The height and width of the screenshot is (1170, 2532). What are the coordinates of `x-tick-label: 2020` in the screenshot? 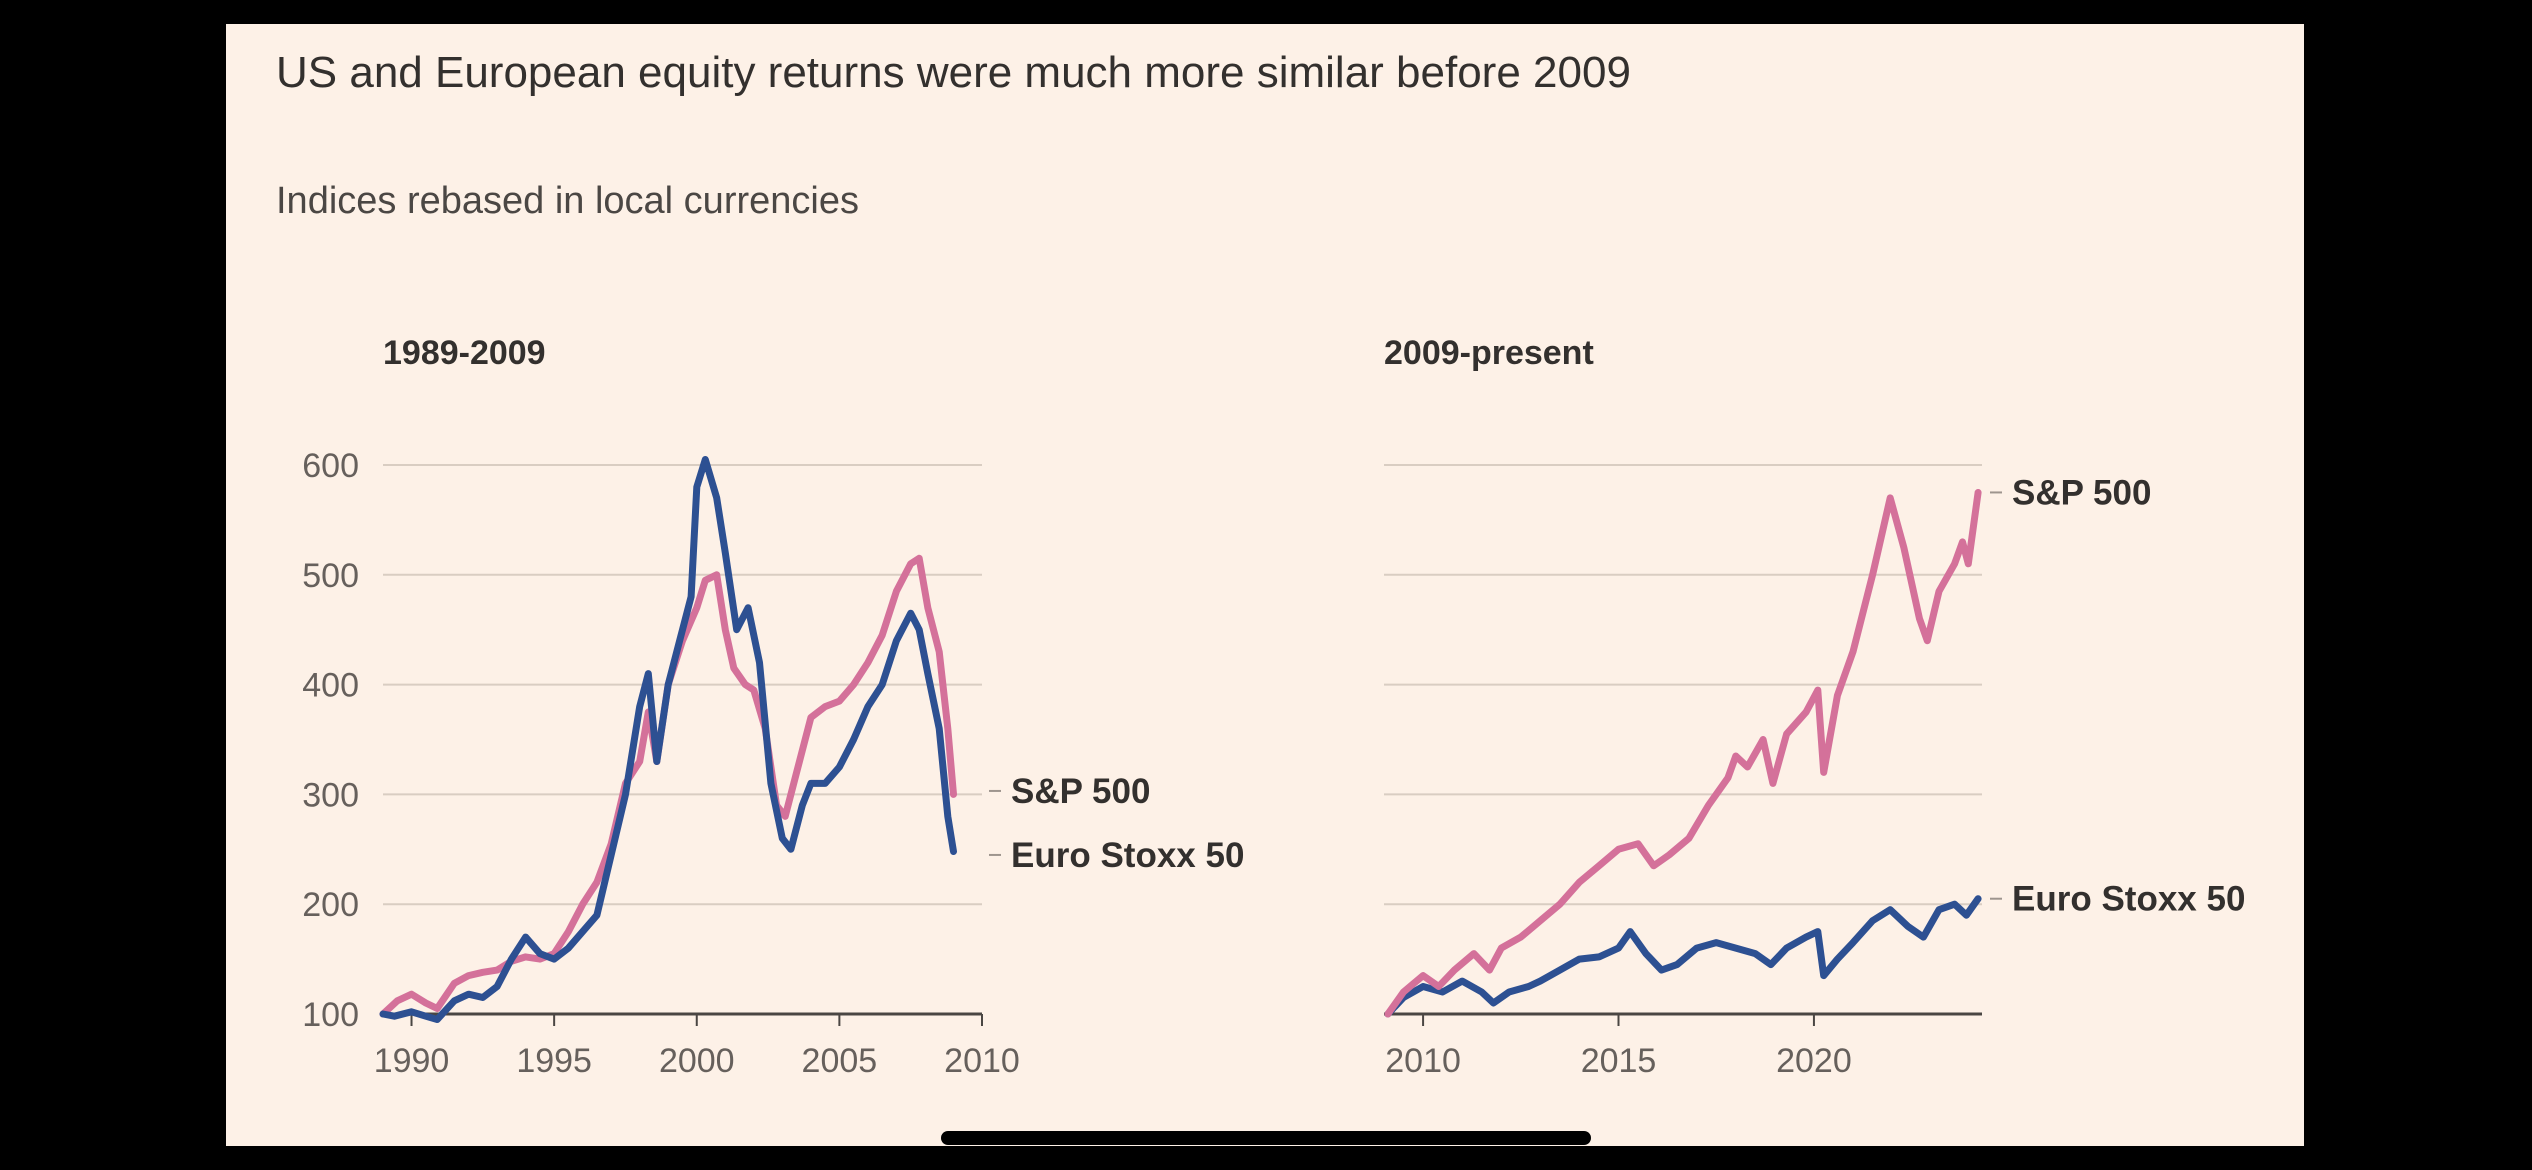 It's located at (1814, 1061).